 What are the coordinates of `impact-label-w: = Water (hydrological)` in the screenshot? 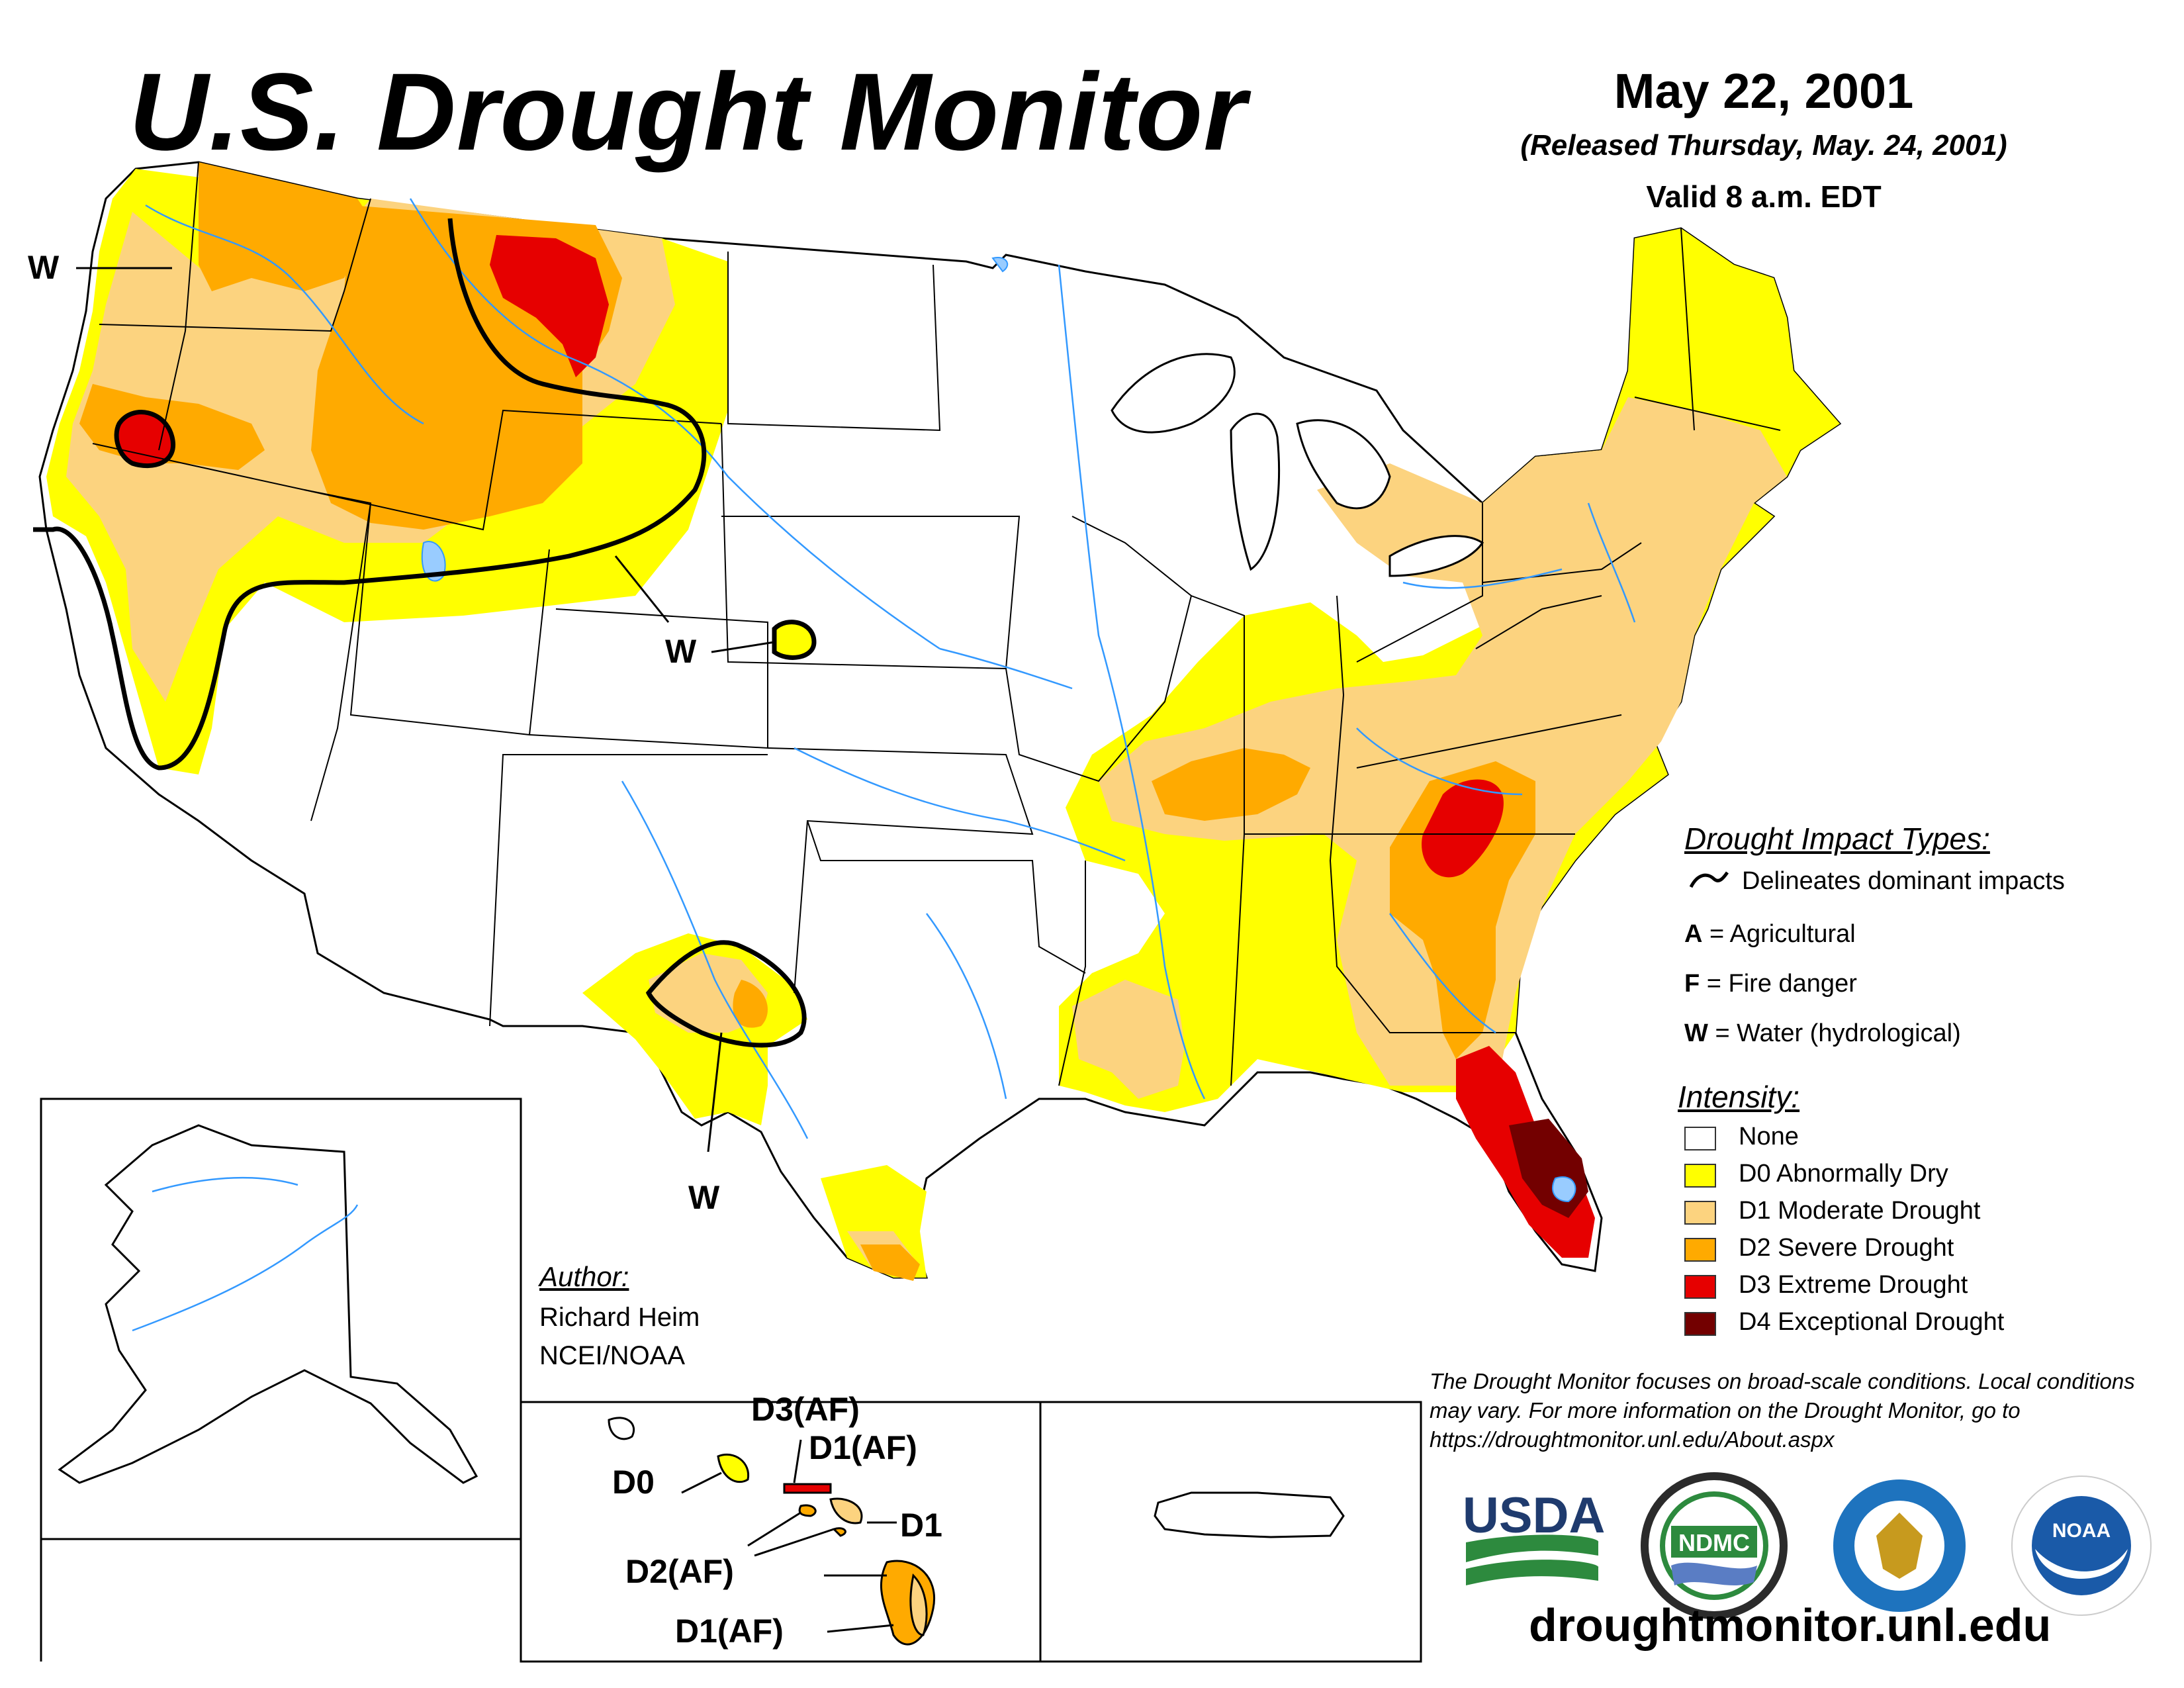 It's located at (1838, 1033).